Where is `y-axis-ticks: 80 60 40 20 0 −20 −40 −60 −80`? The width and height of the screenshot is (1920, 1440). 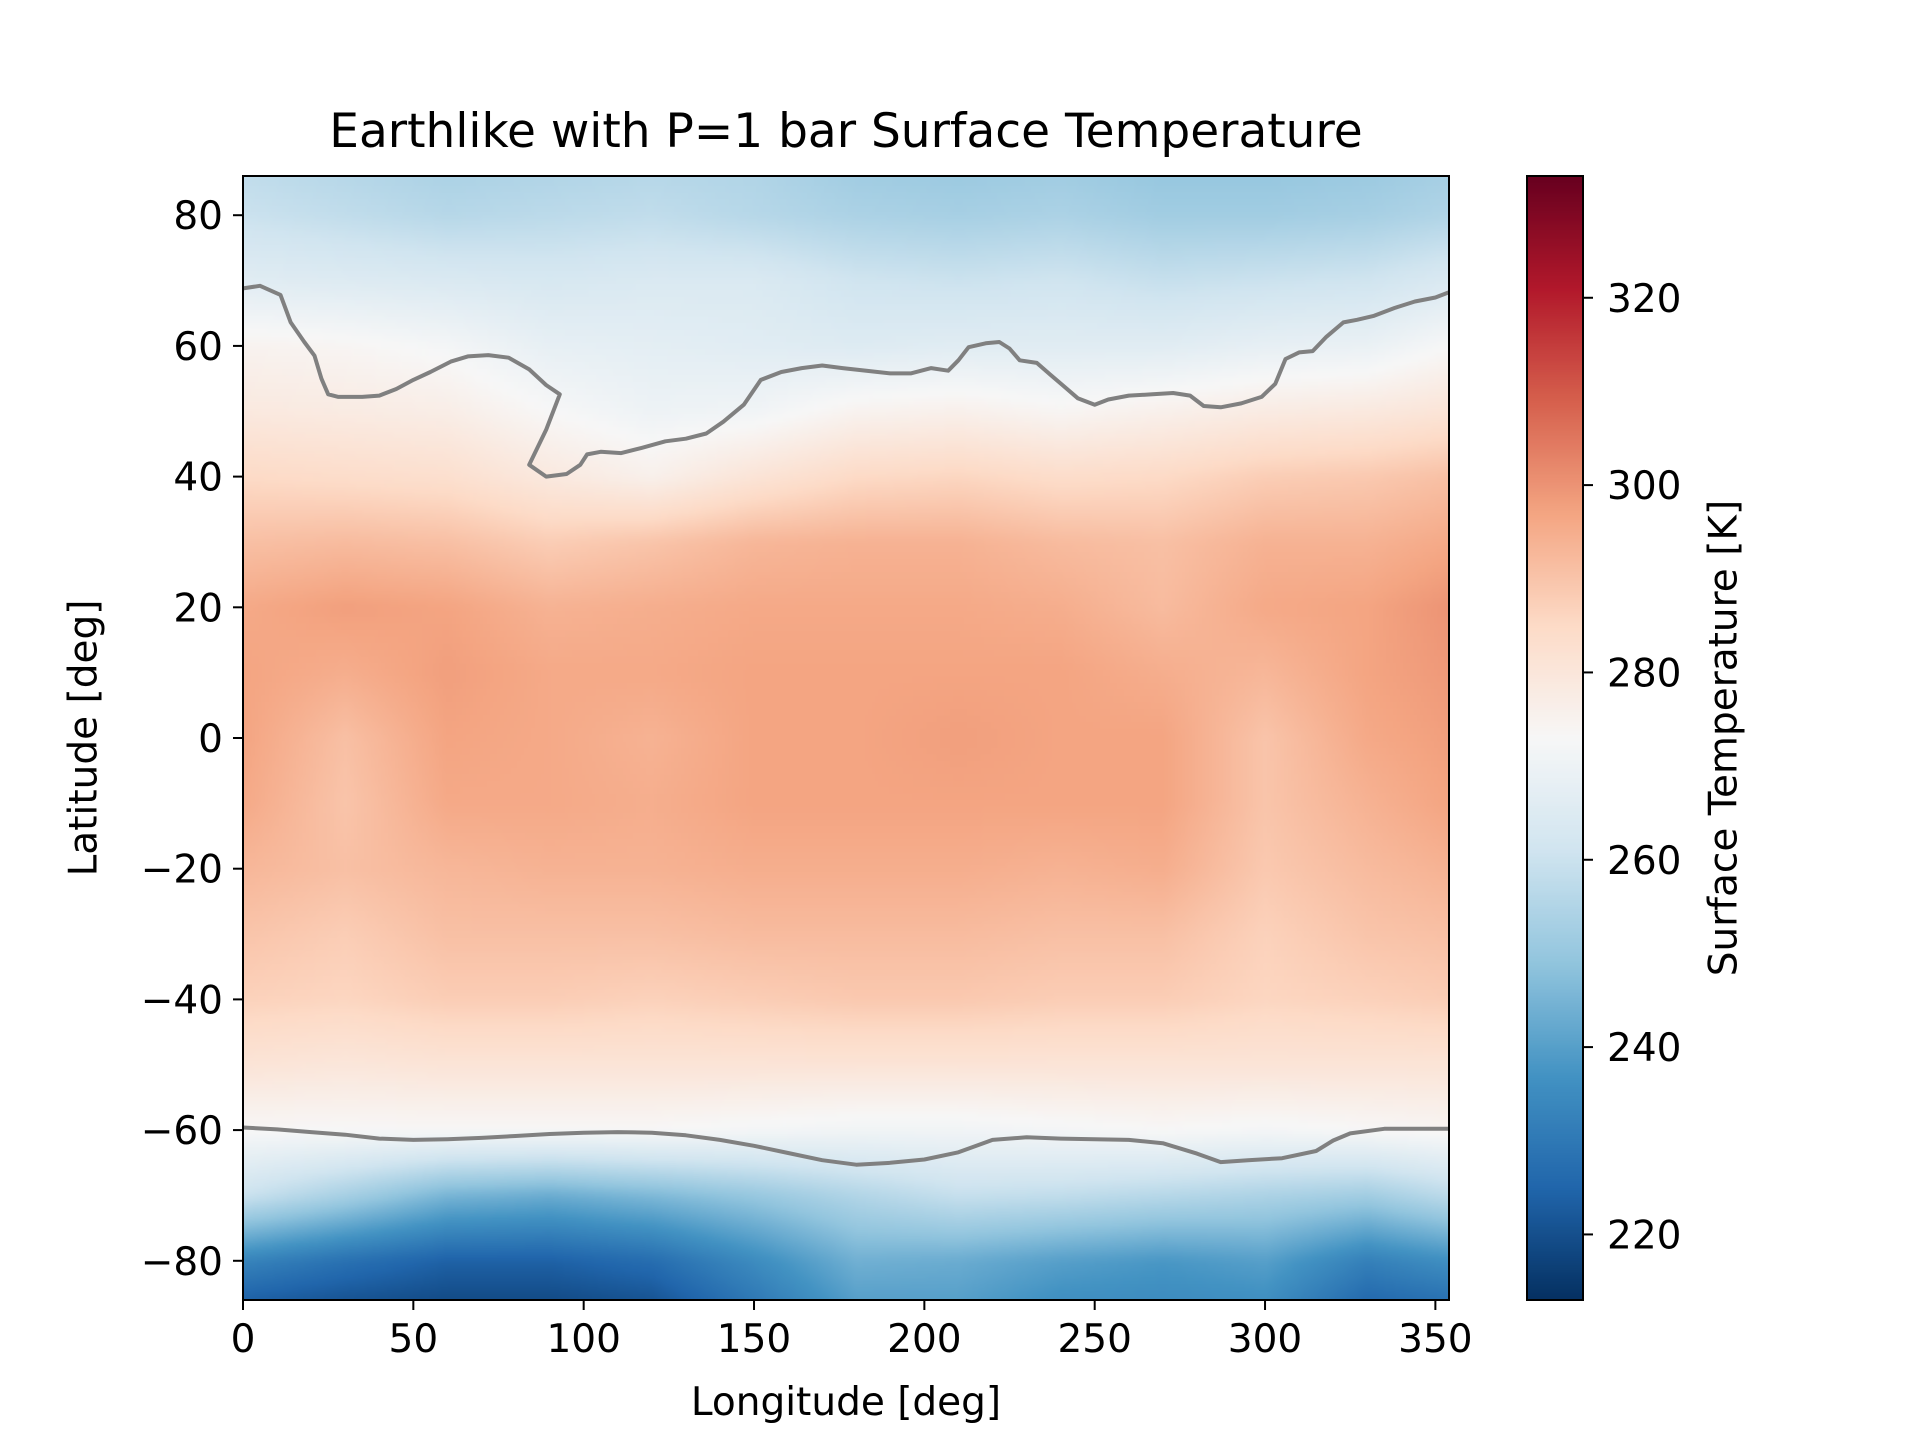 y-axis-ticks: 80 60 40 20 0 −20 −40 −60 −80 is located at coordinates (192, 739).